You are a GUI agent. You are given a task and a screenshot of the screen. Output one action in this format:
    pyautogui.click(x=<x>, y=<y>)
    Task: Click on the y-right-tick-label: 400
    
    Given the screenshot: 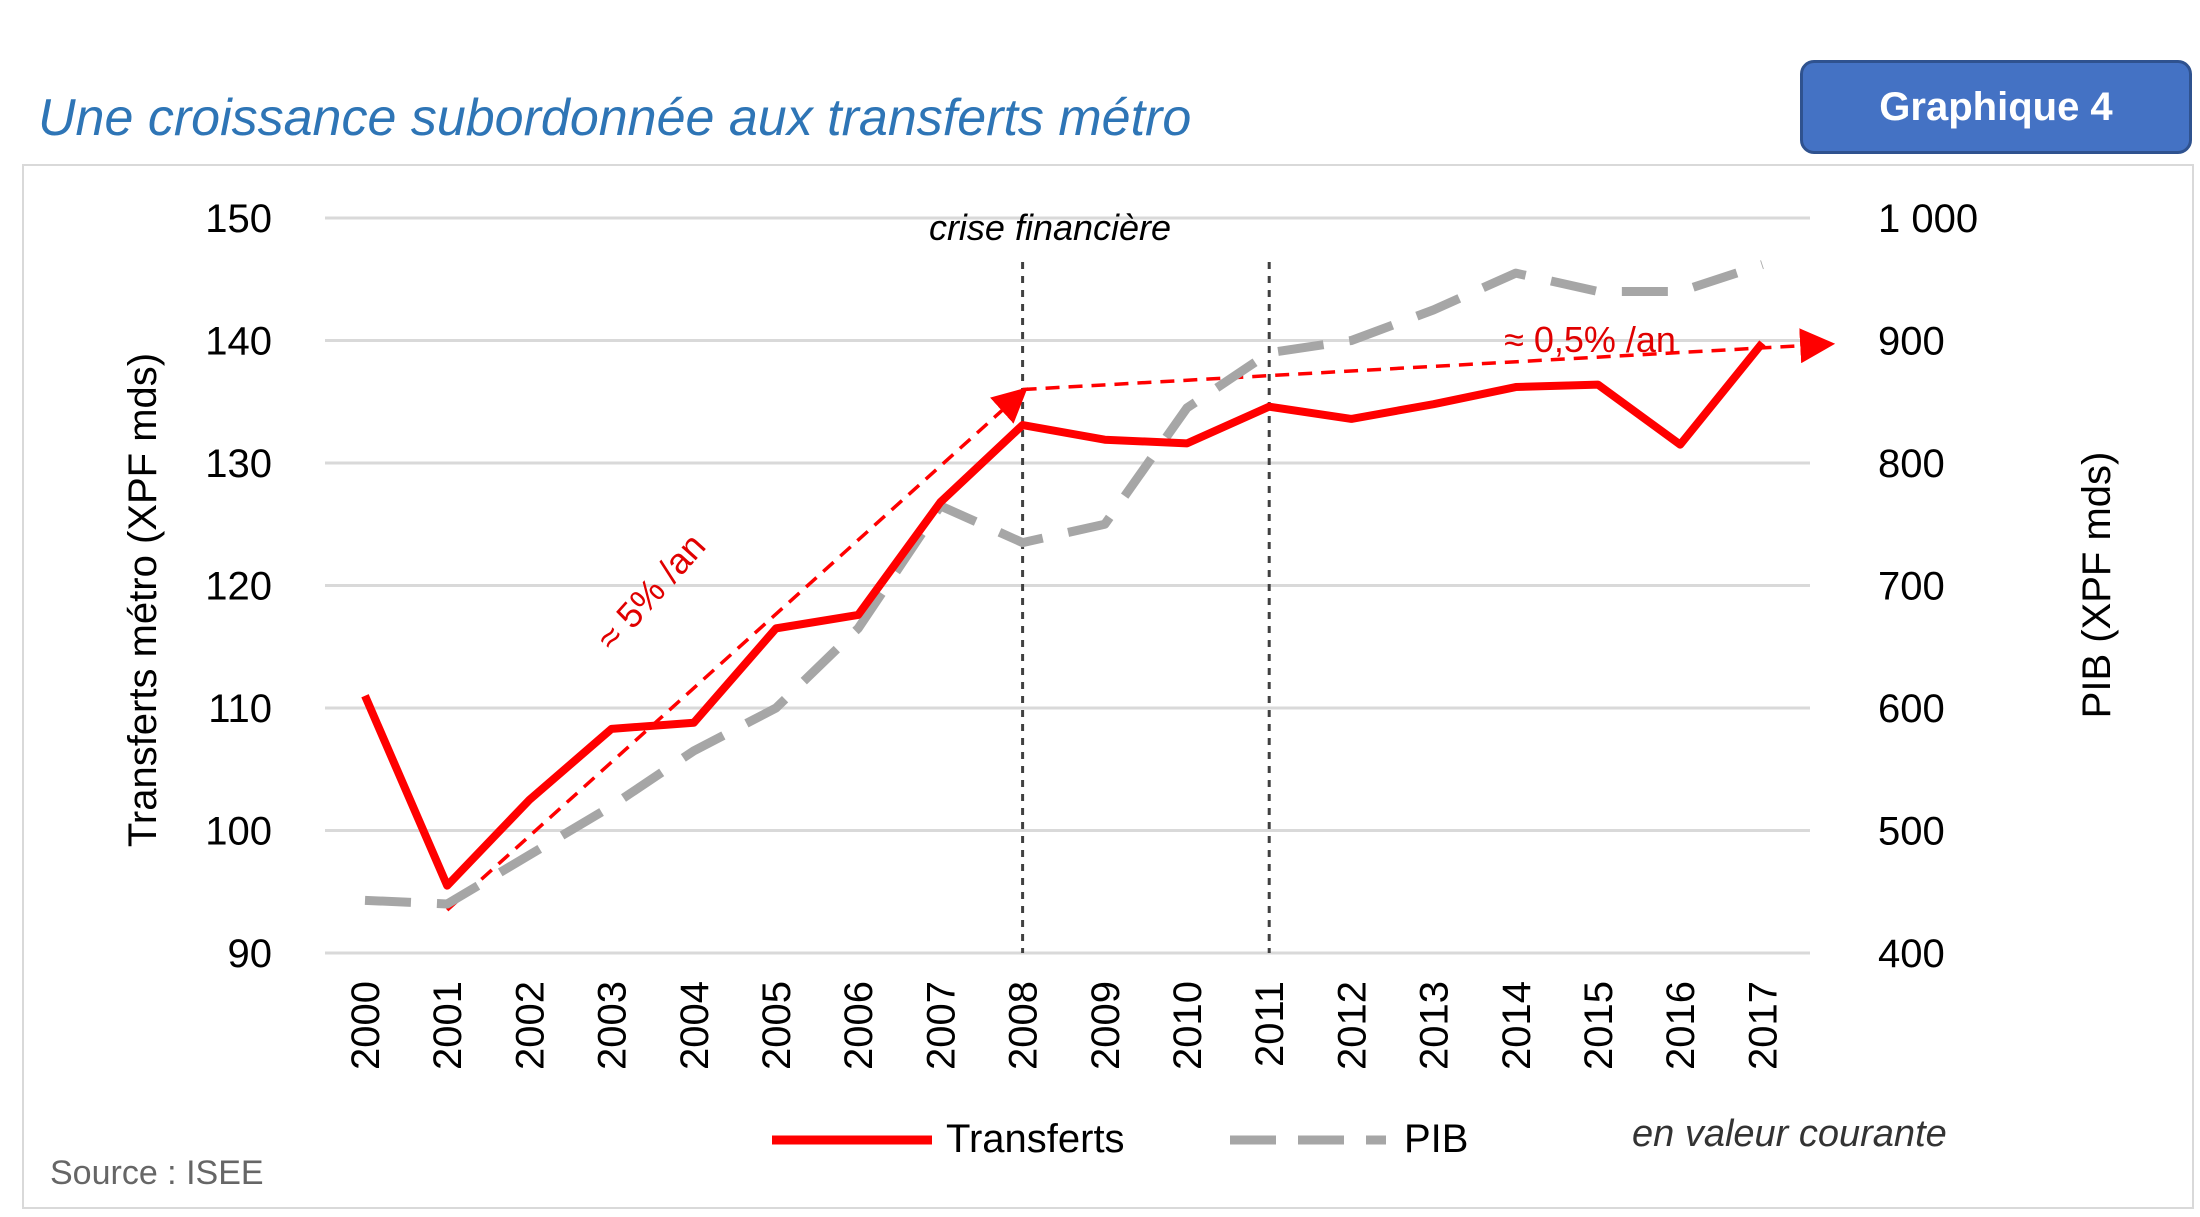 What is the action you would take?
    pyautogui.click(x=1911, y=954)
    